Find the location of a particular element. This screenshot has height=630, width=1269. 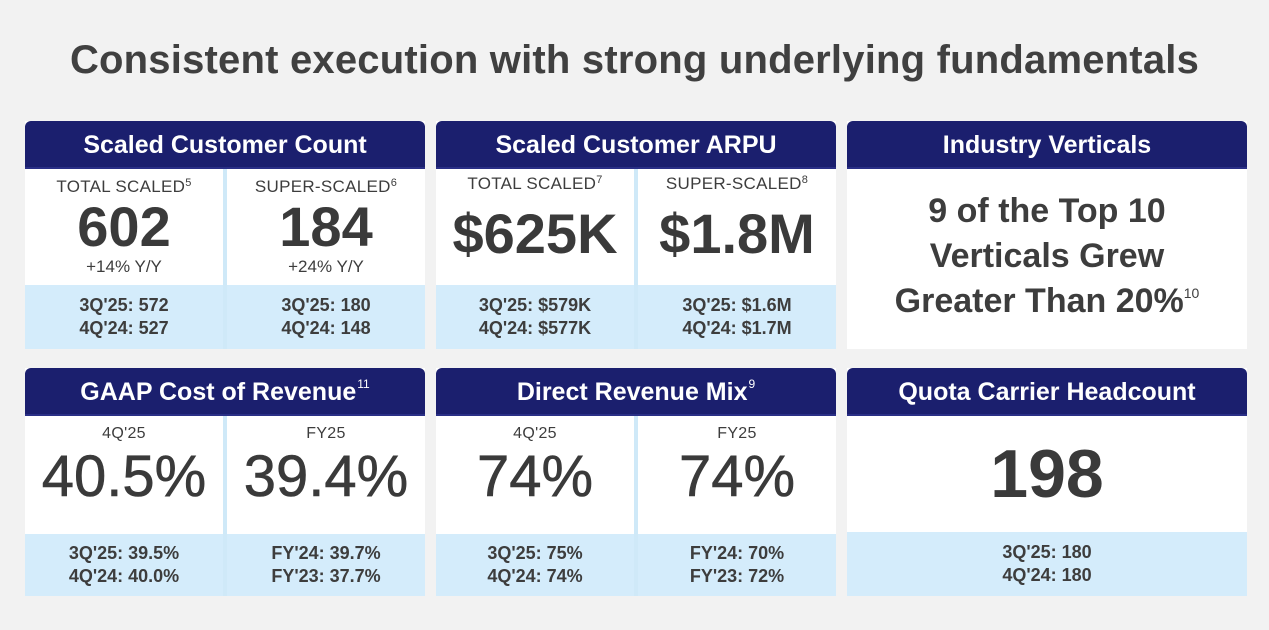

metric-value: 602 is located at coordinates (124, 226).